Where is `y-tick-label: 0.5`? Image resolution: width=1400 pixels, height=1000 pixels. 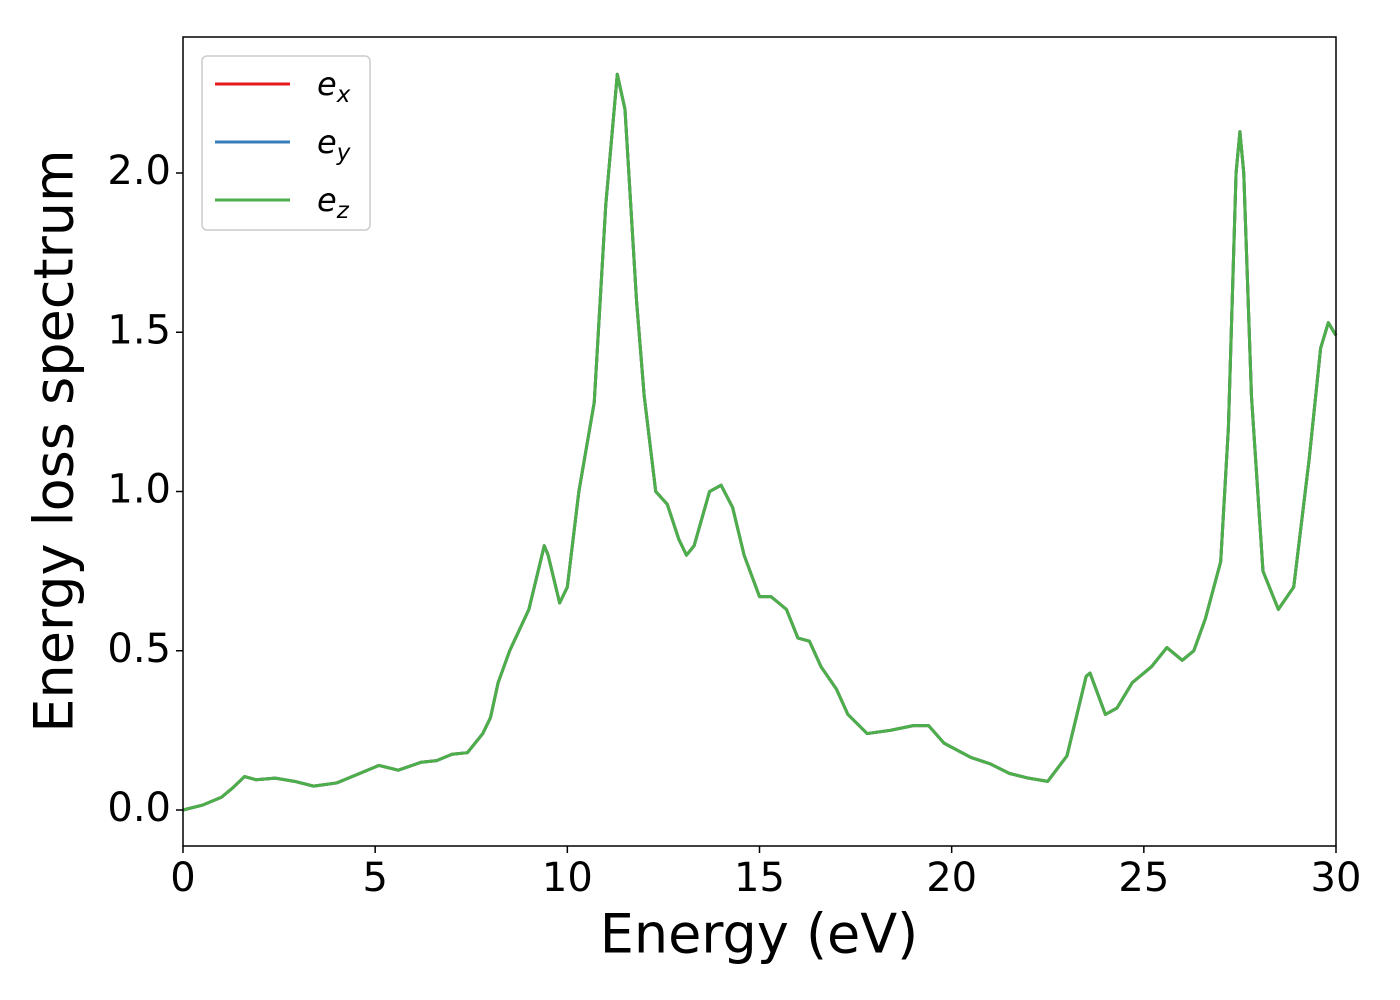 y-tick-label: 0.5 is located at coordinates (139, 649).